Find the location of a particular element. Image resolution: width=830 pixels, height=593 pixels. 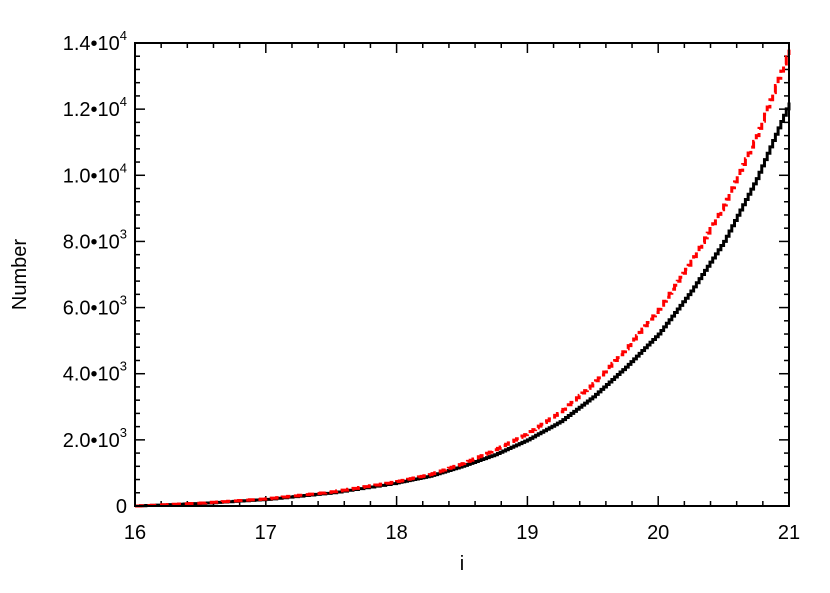

x-tick-label: 18 is located at coordinates (396, 533).